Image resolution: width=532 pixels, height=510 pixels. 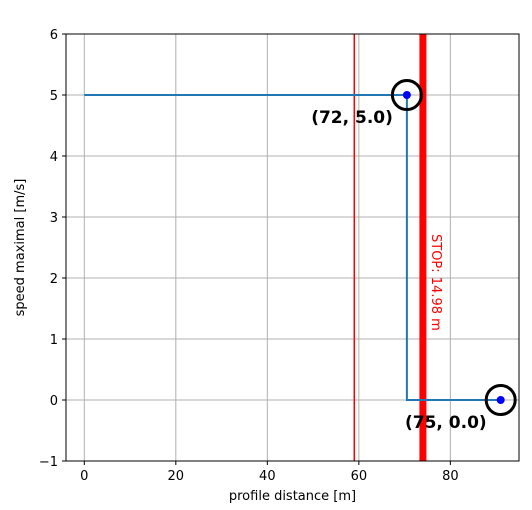 I want to click on y-tick-label: 3, so click(x=54, y=218).